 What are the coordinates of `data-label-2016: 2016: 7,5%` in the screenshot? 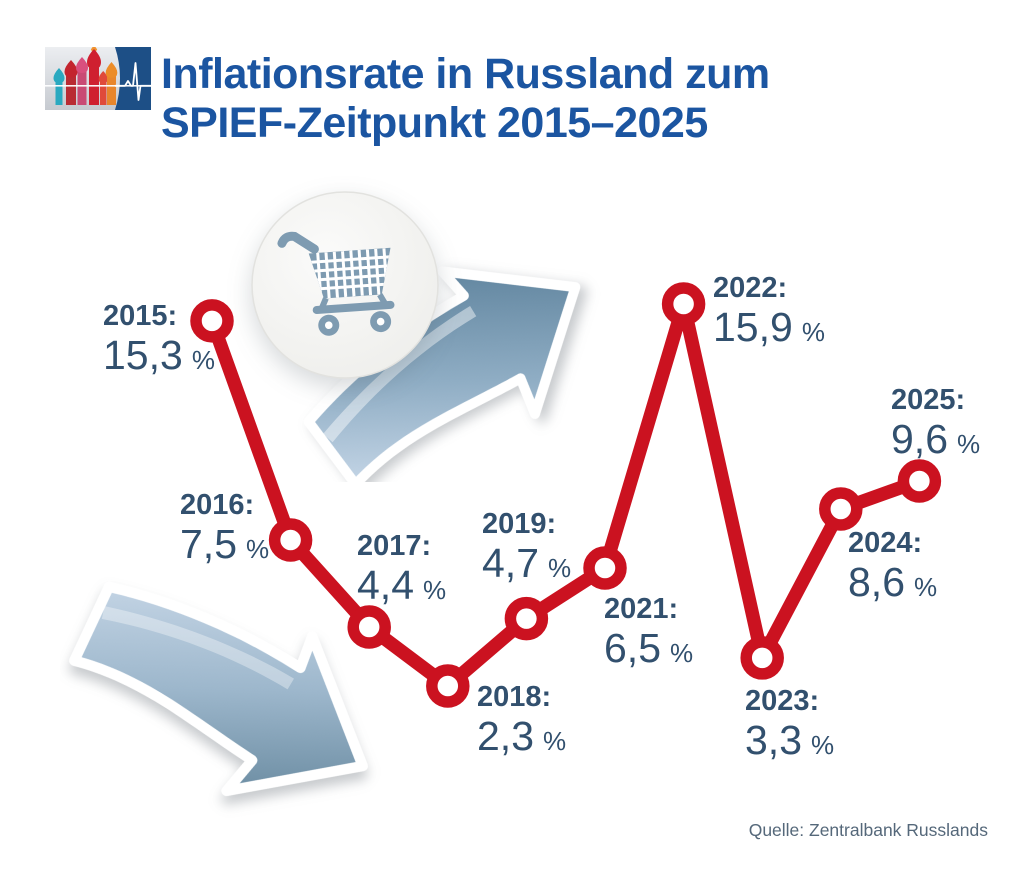 It's located at (224, 530).